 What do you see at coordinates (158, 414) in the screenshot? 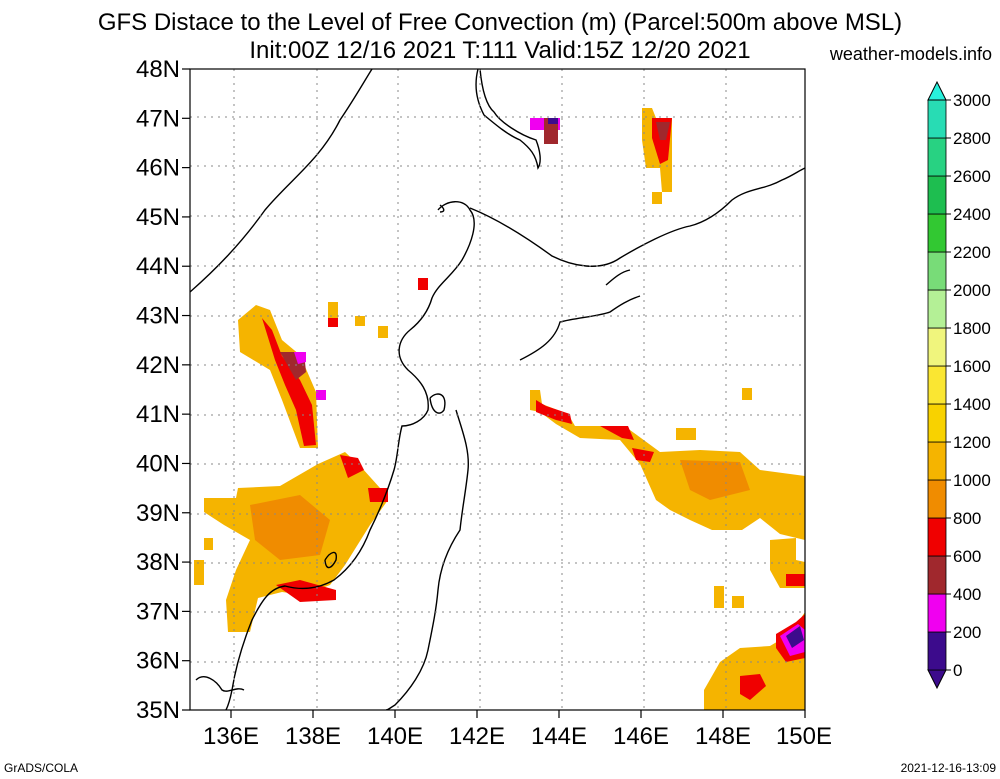
I see `lat-label: 41N` at bounding box center [158, 414].